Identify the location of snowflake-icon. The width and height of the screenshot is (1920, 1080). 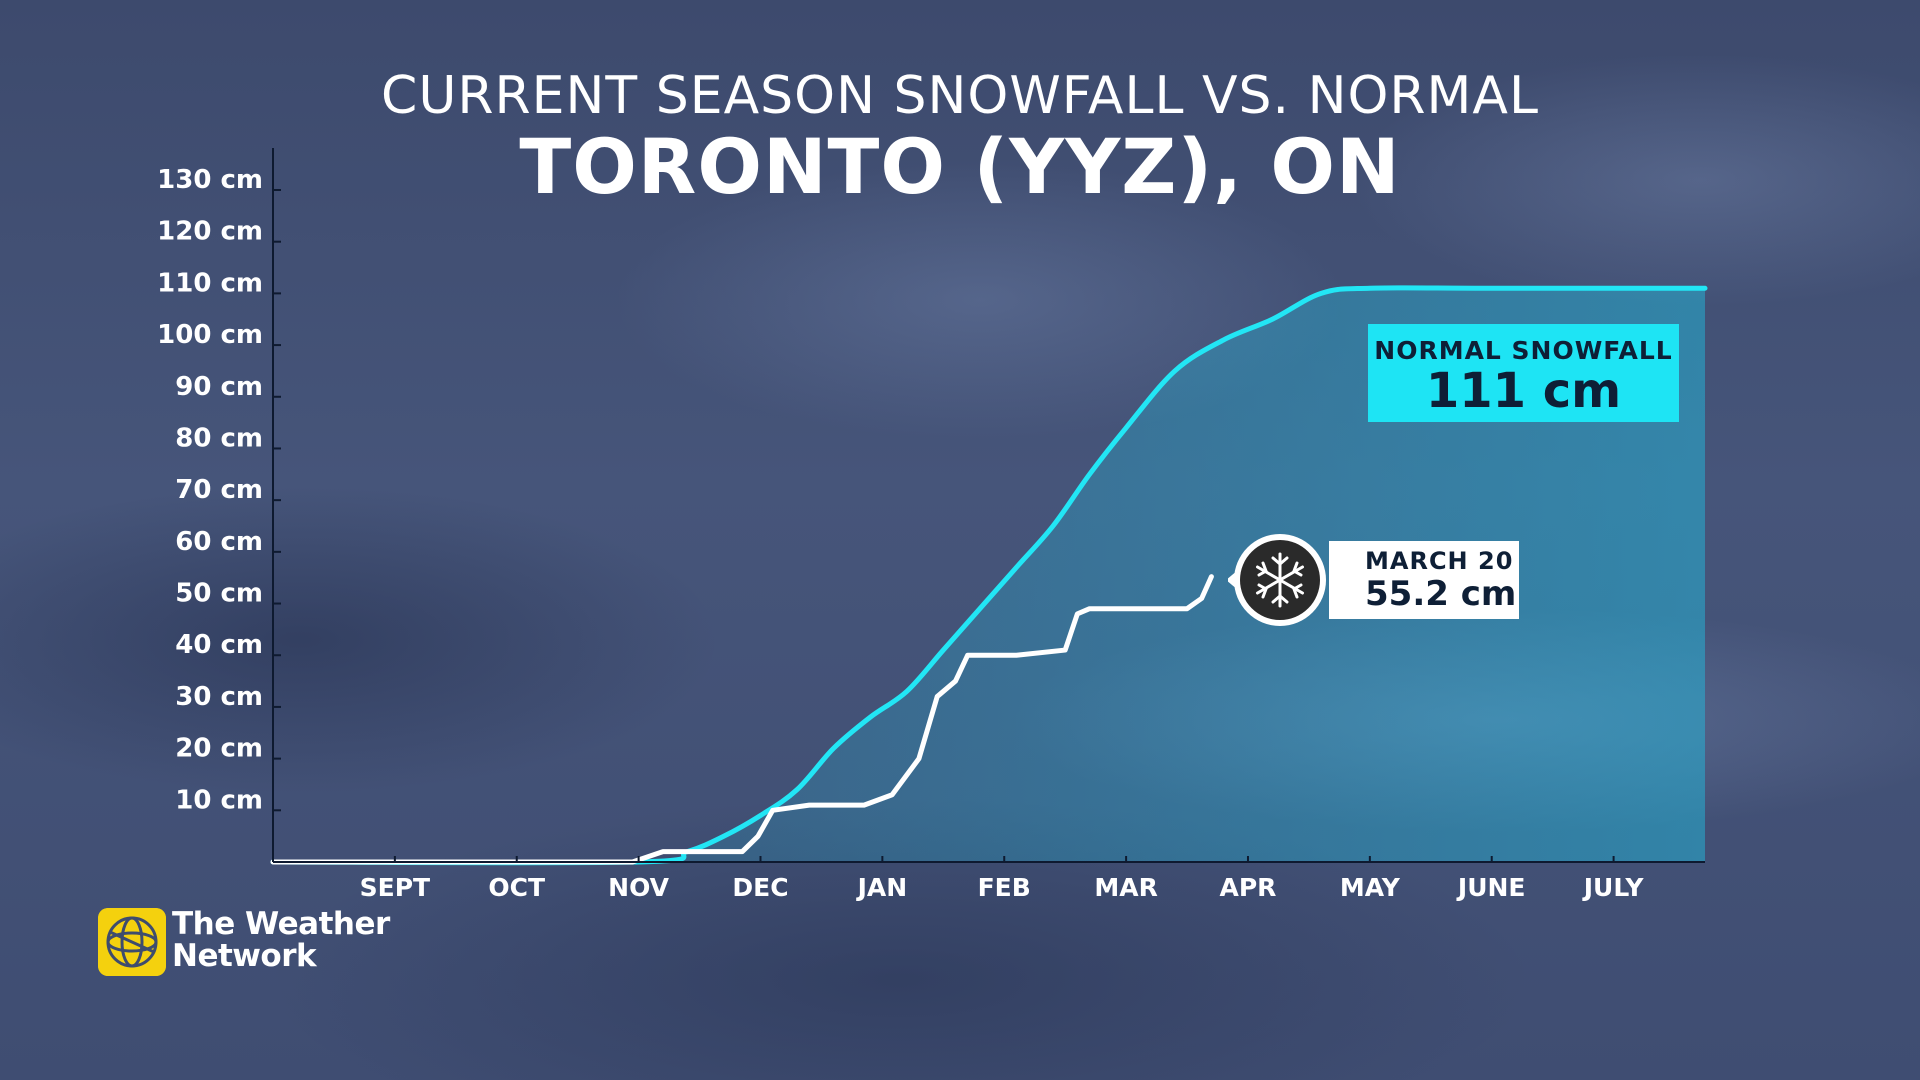
(1277, 580).